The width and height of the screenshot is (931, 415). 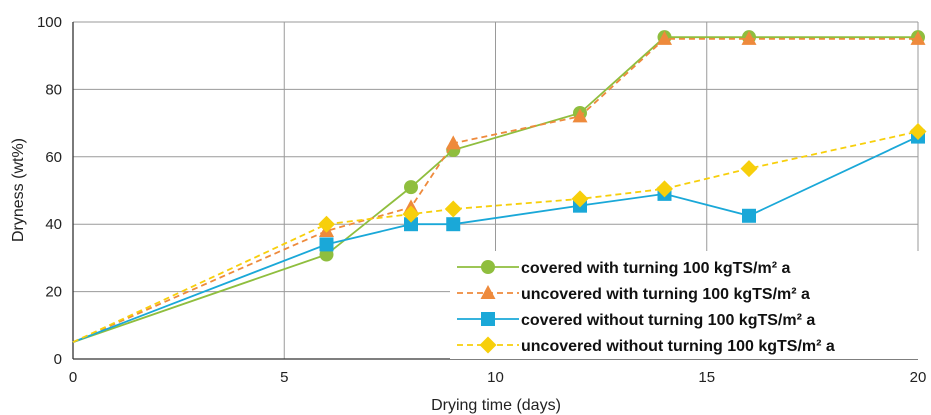 I want to click on y-tick-label: 0, so click(x=58, y=359).